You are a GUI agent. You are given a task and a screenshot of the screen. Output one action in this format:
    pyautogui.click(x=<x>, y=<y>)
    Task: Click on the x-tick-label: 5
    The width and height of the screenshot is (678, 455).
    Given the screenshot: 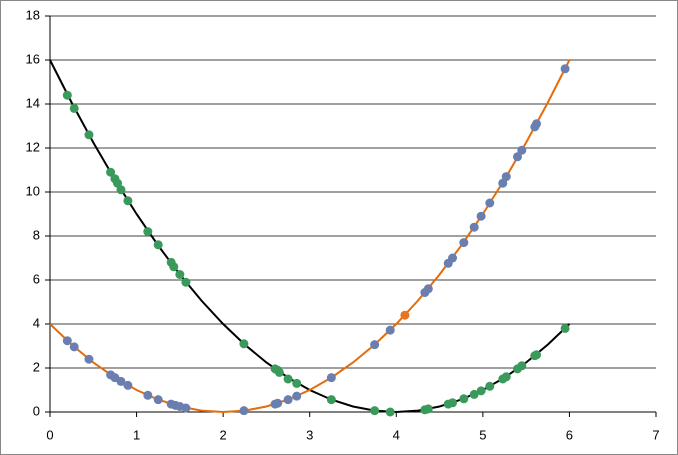 What is the action you would take?
    pyautogui.click(x=482, y=434)
    